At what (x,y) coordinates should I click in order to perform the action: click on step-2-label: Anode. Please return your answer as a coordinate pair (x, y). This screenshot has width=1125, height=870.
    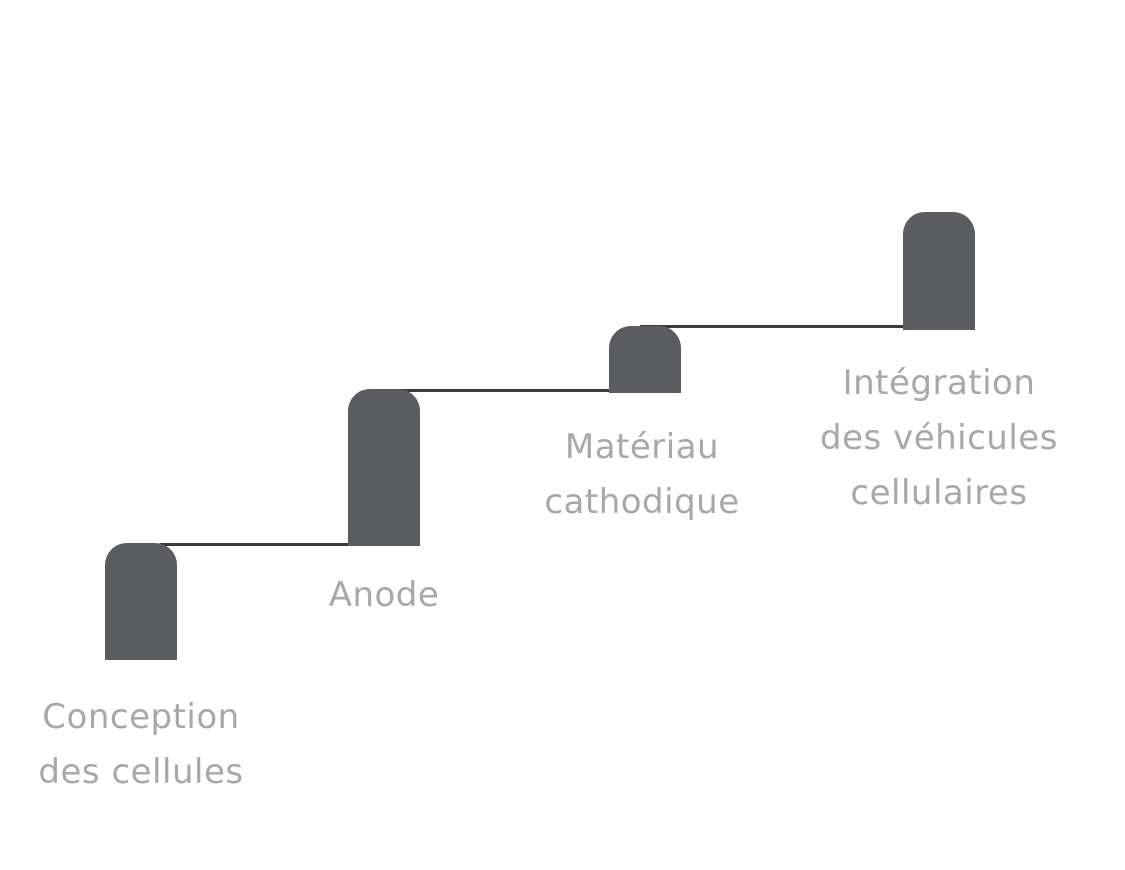
    Looking at the image, I should click on (384, 595).